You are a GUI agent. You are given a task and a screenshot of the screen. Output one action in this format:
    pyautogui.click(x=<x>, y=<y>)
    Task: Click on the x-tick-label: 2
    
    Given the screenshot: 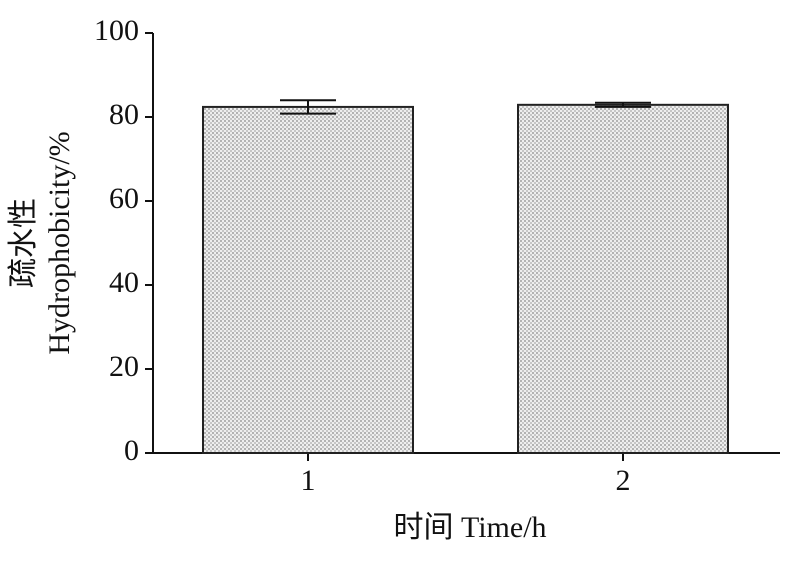 What is the action you would take?
    pyautogui.click(x=623, y=480)
    